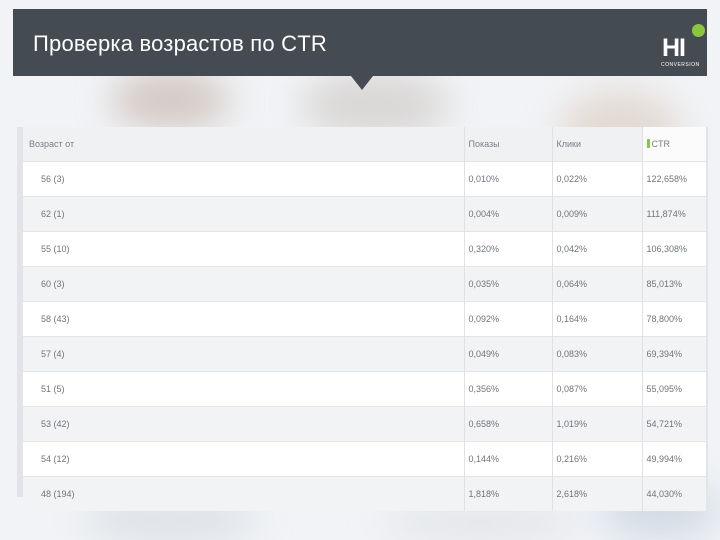  Describe the element at coordinates (508, 249) in the screenshot. I see `cell-impressions: 0,320%` at that location.